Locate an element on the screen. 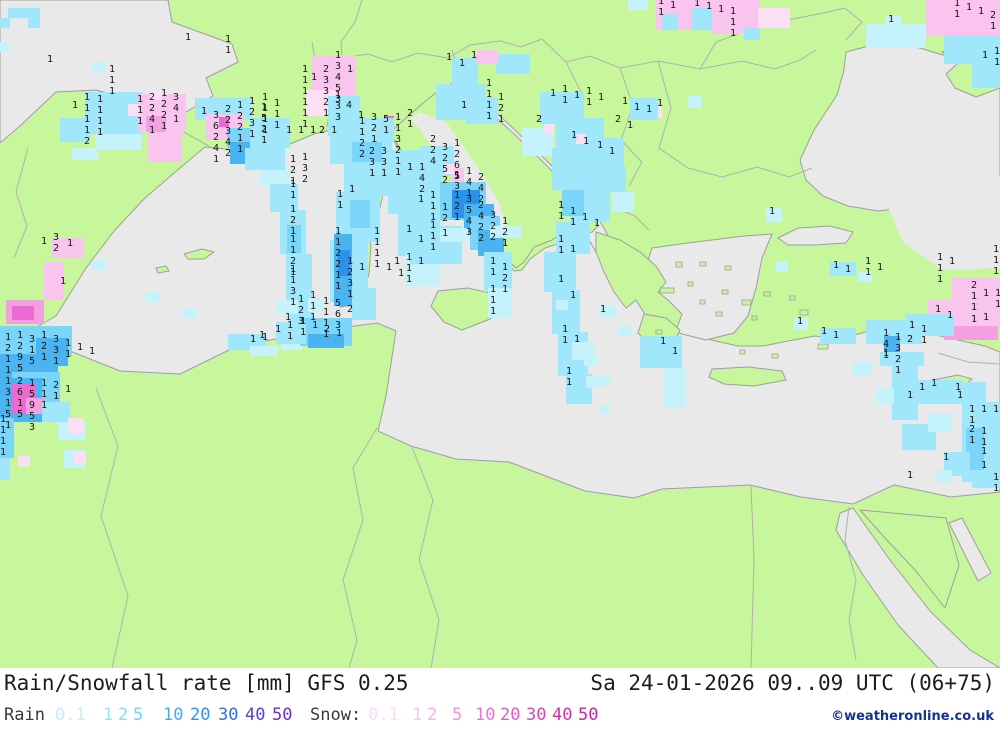 The image size is (1000, 733). border-balkan-north is located at coordinates (679, 54).